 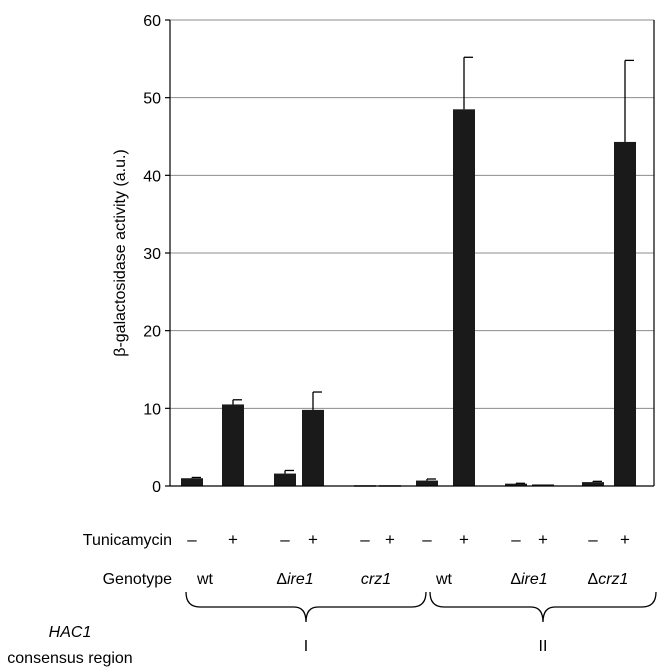 I want to click on tunicamycin-label: Tunicamycin, so click(x=127, y=540).